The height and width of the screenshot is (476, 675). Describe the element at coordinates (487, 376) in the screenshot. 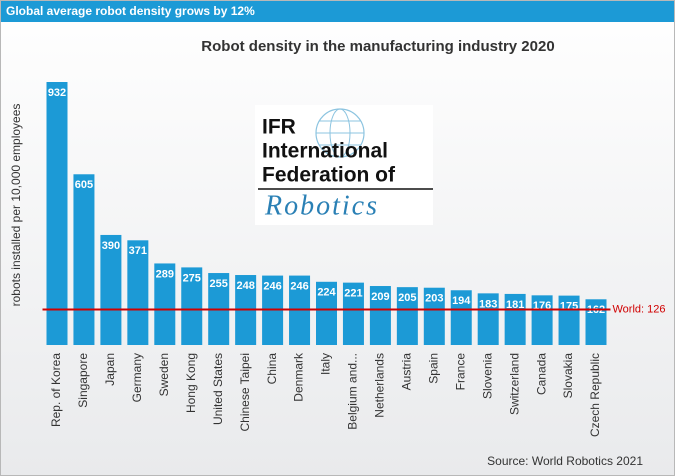

I see `x-tick-label: Slovenia` at that location.